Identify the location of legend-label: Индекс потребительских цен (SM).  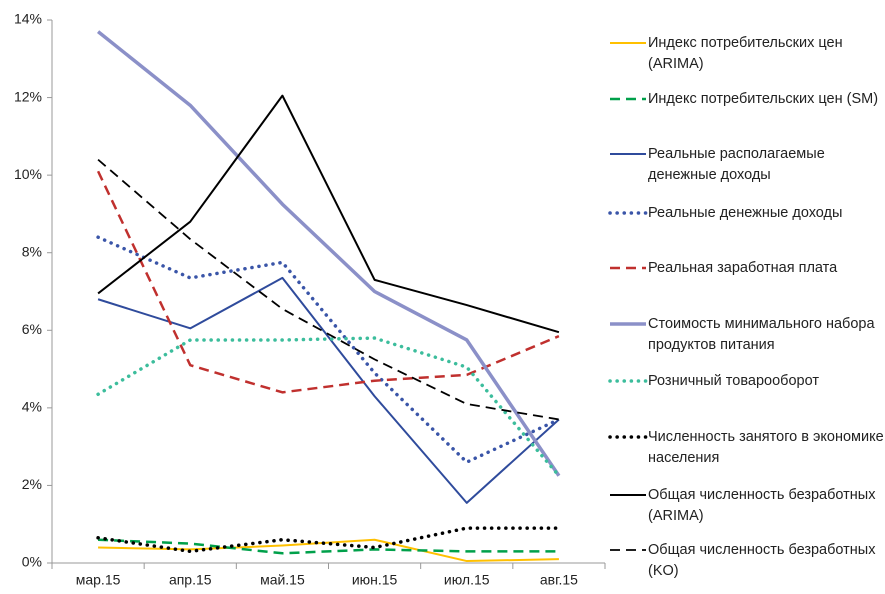
(763, 99).